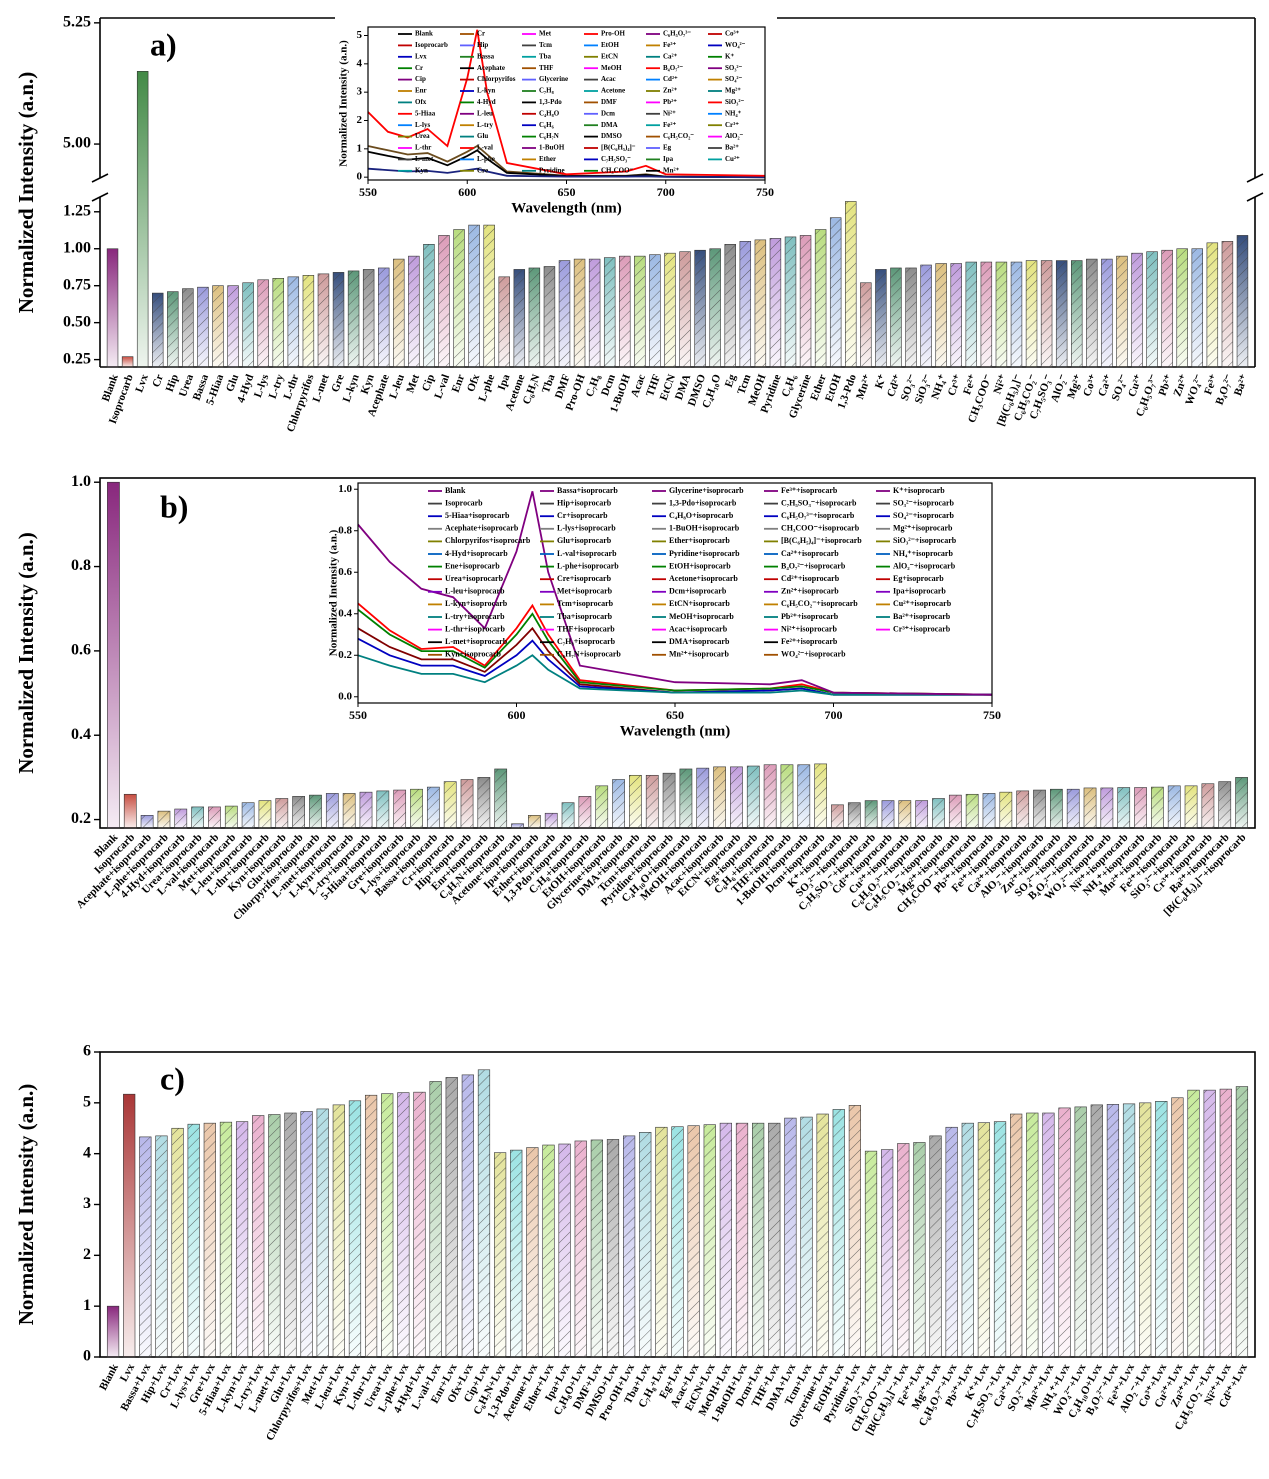  Describe the element at coordinates (813, 654) in the screenshot. I see `legend-label: WO₄²⁻+isoprocarb` at that location.